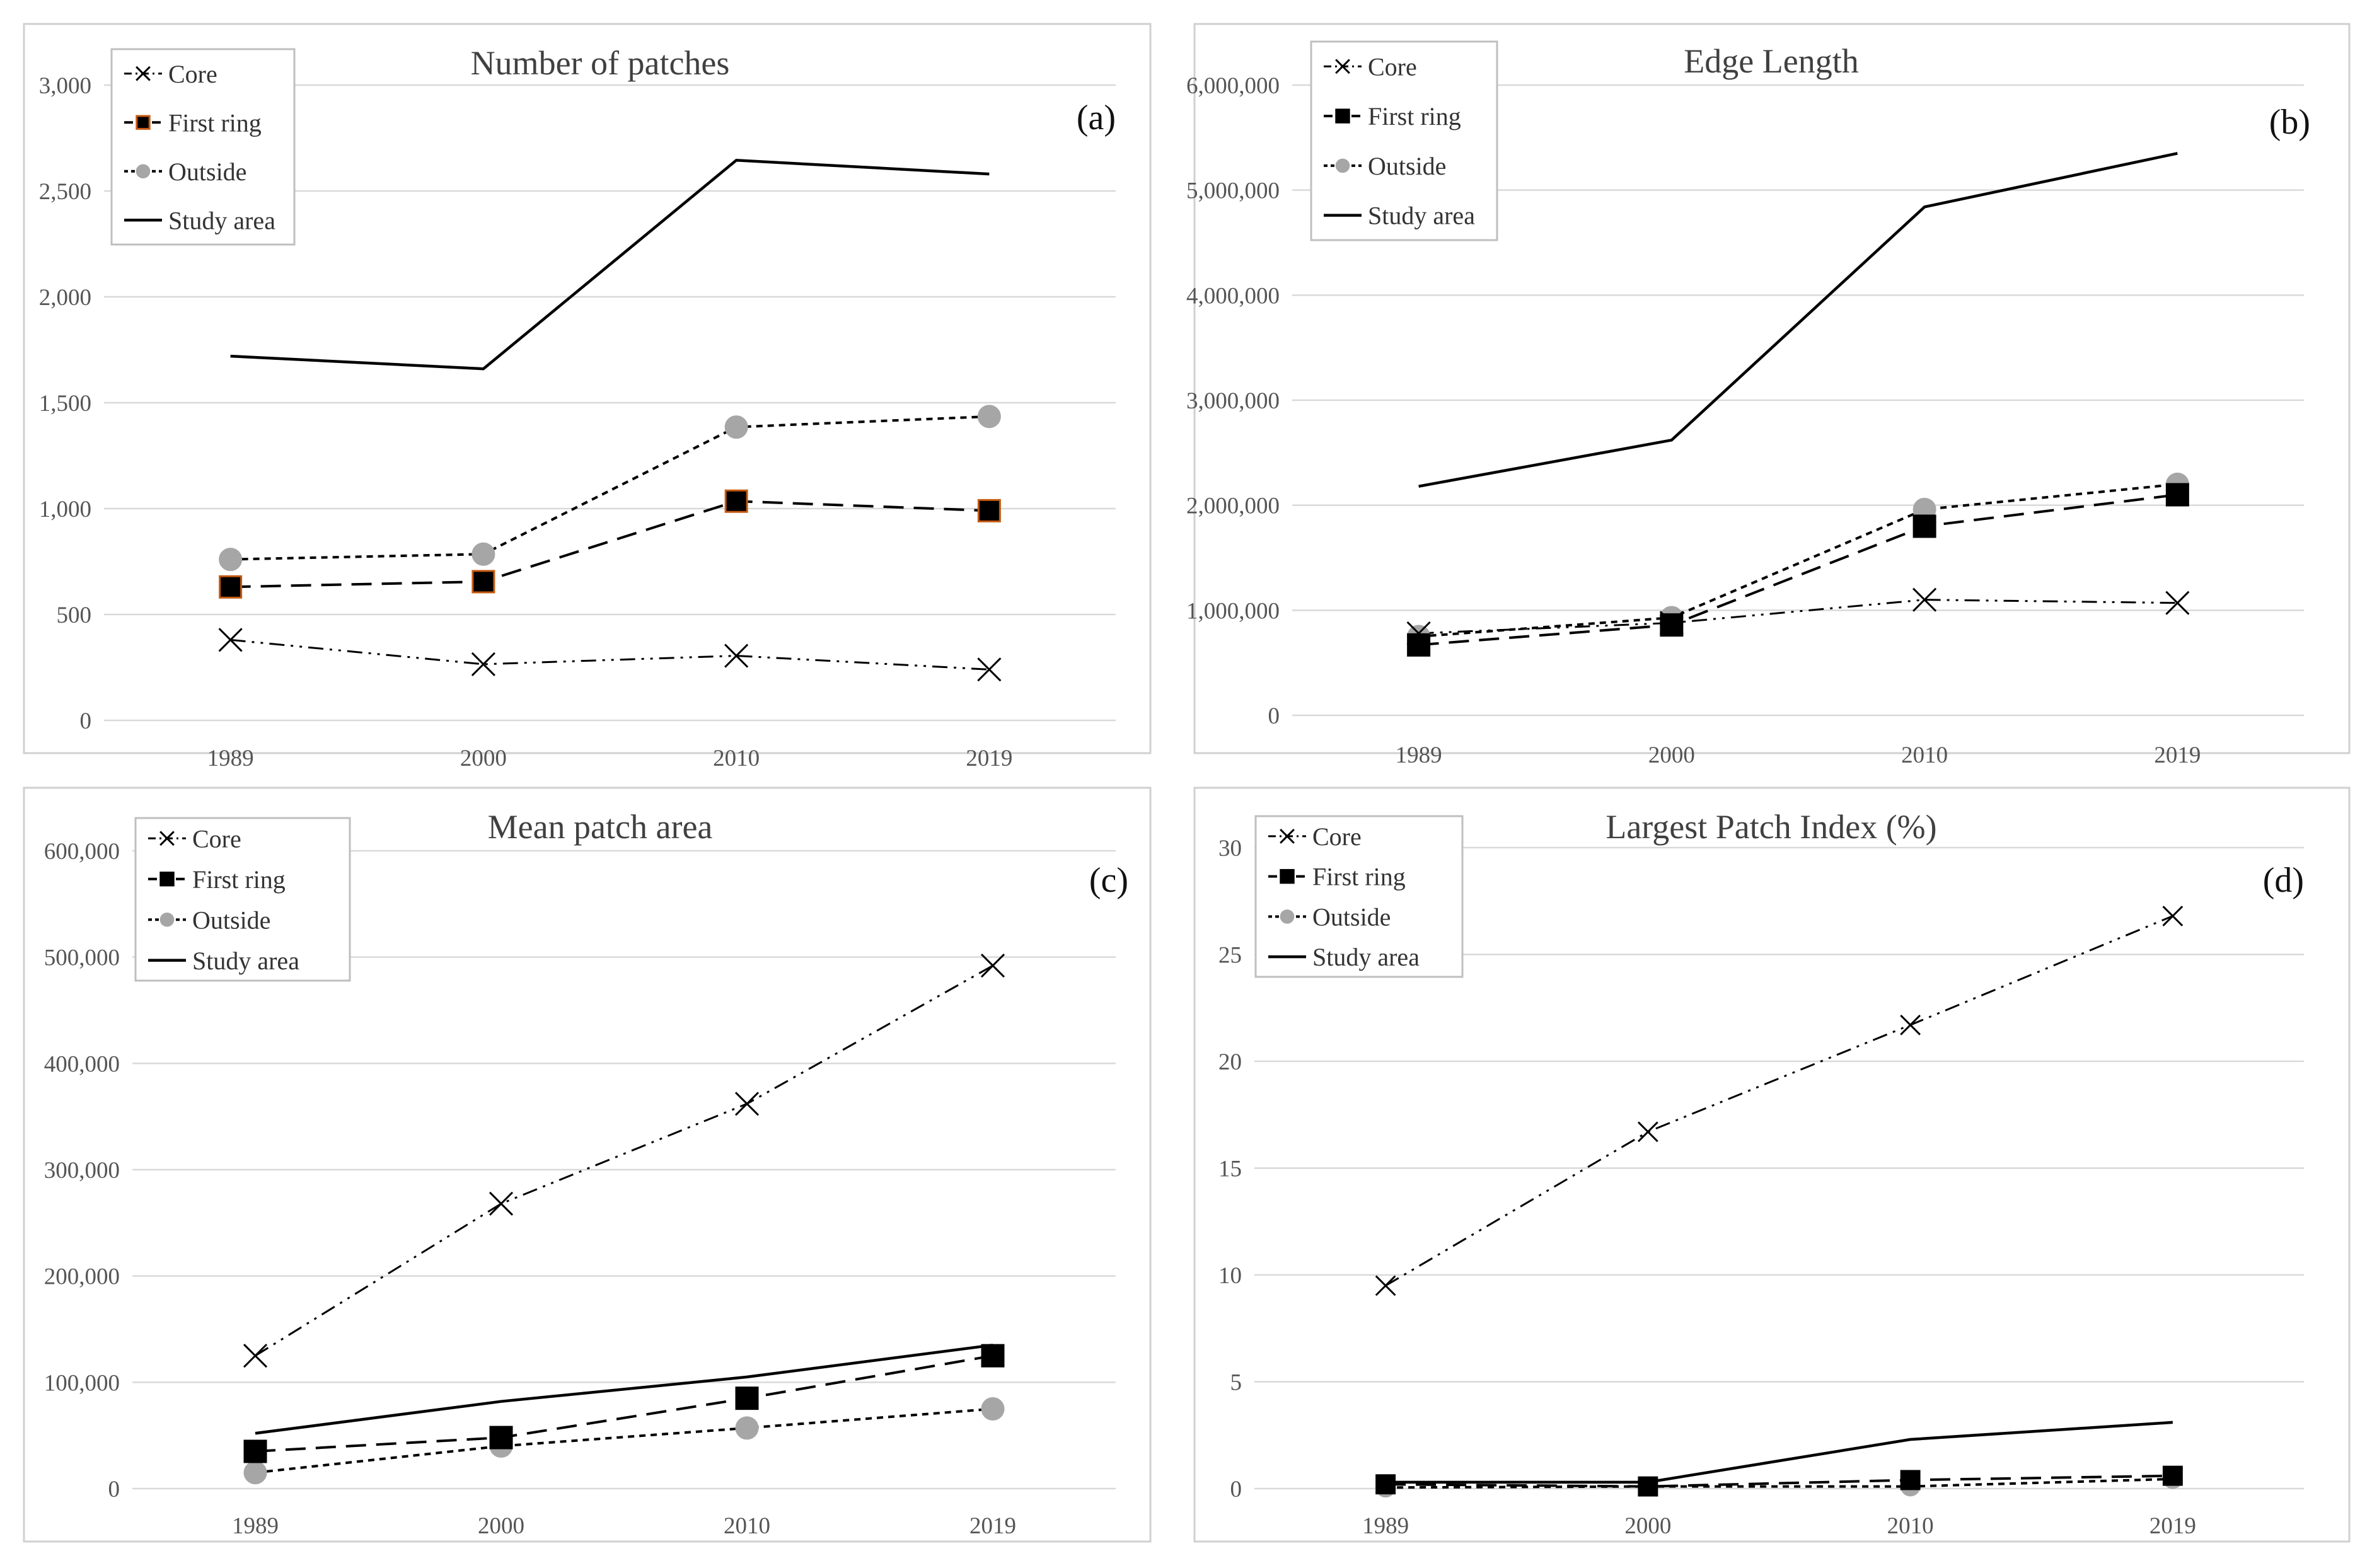  I want to click on chart-title: Edge Length, so click(1771, 61).